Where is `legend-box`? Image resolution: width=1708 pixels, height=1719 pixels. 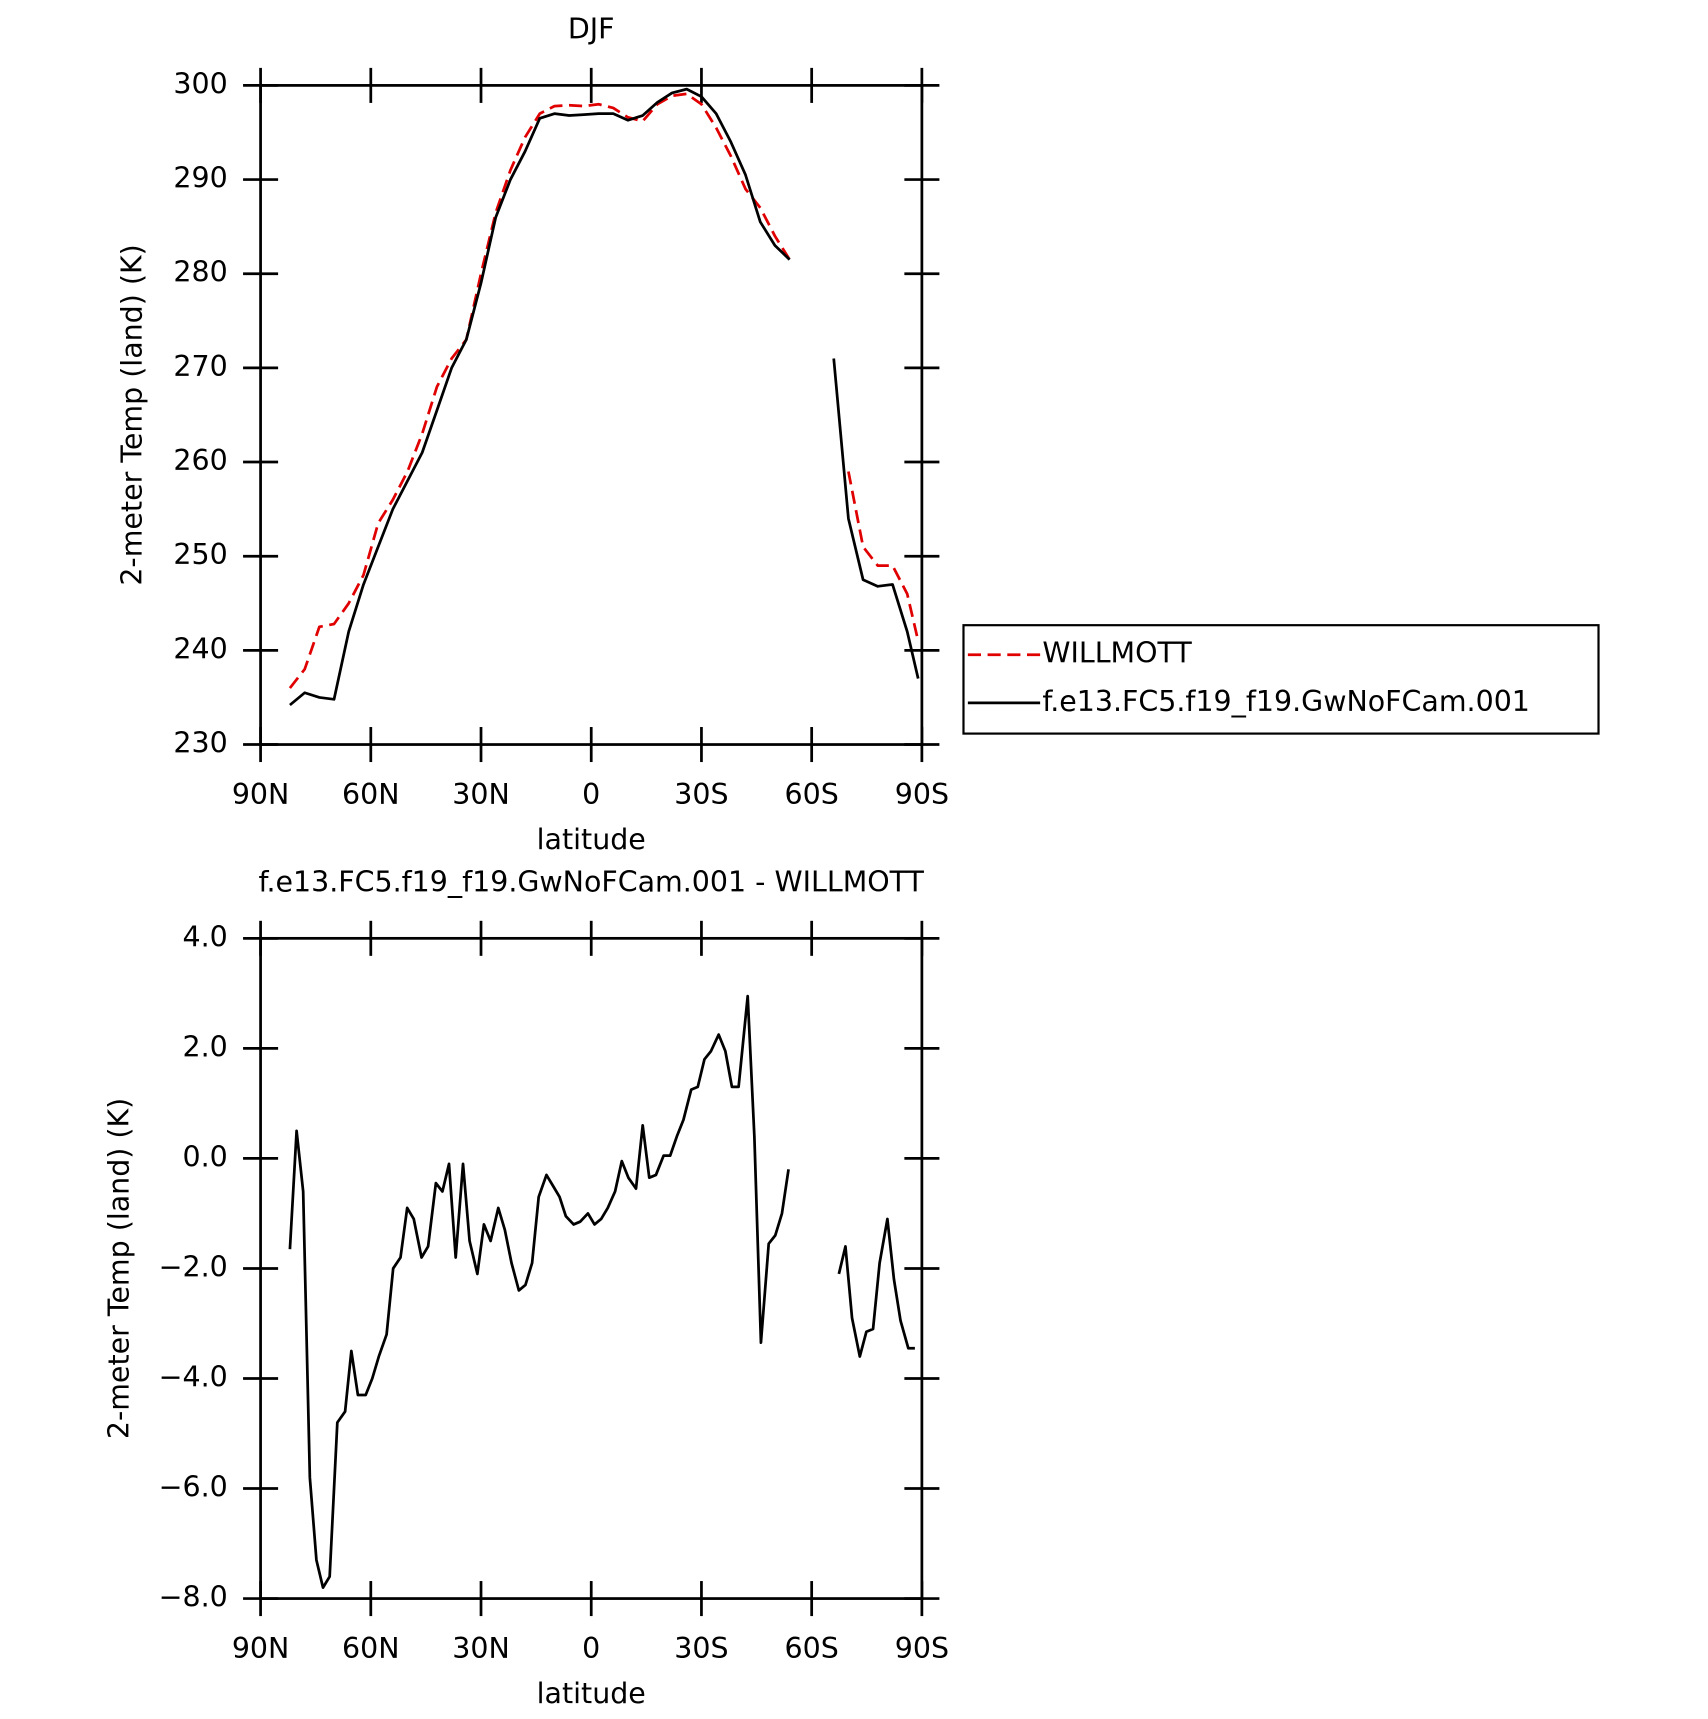
legend-box is located at coordinates (1281, 679).